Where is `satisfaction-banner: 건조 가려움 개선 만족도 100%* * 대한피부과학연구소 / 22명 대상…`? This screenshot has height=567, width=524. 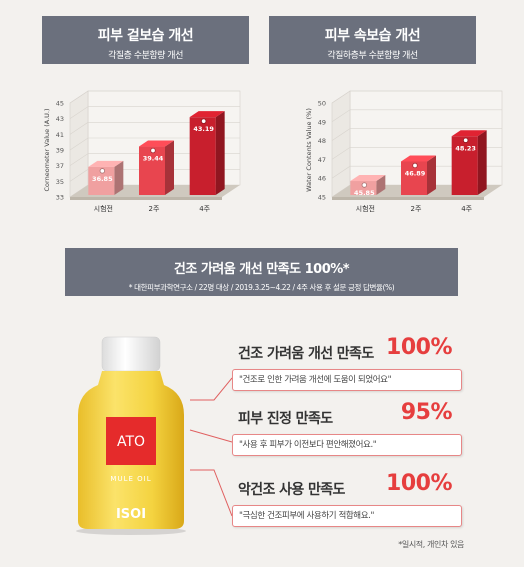
satisfaction-banner: 건조 가려움 개선 만족도 100%* * 대한피부과학연구소 / 22명 대상… is located at coordinates (261, 272).